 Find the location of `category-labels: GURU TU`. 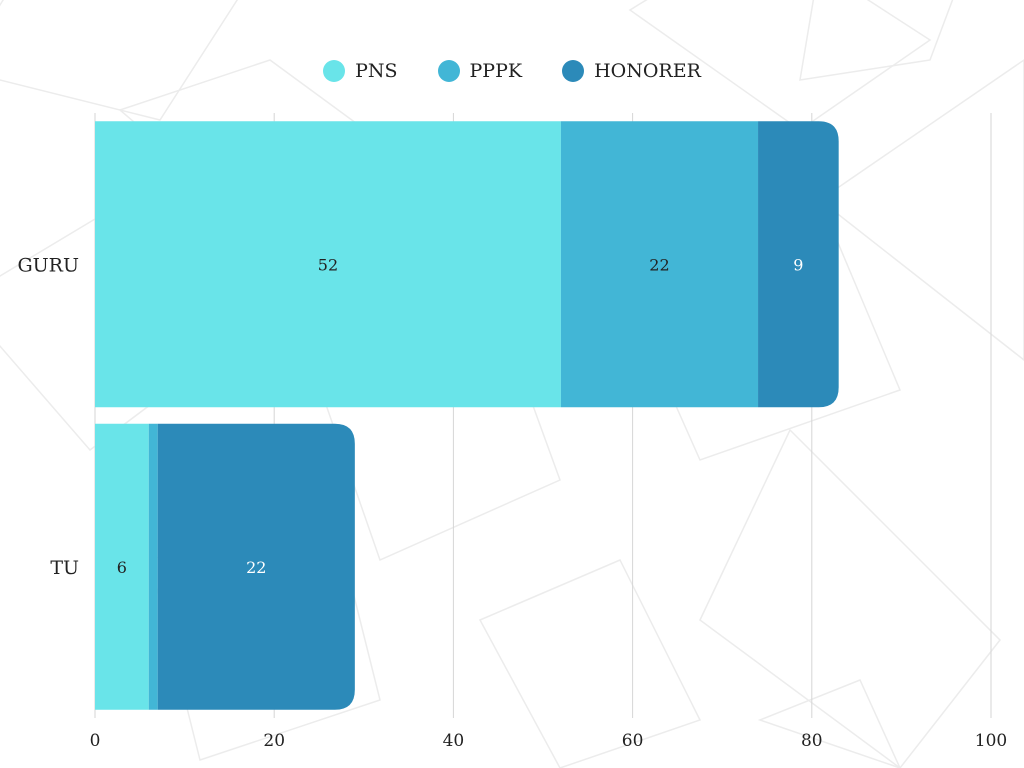

category-labels: GURU TU is located at coordinates (48, 416).